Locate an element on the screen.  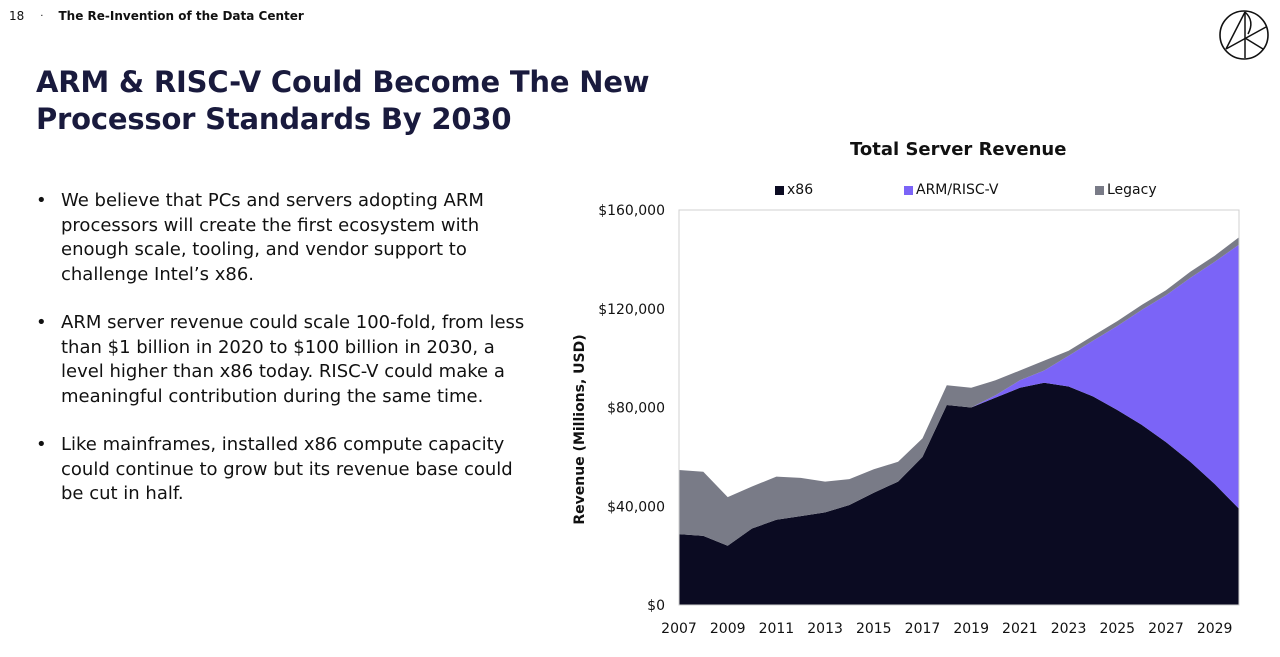
legend-swatch-arm-riscv is located at coordinates (908, 190).